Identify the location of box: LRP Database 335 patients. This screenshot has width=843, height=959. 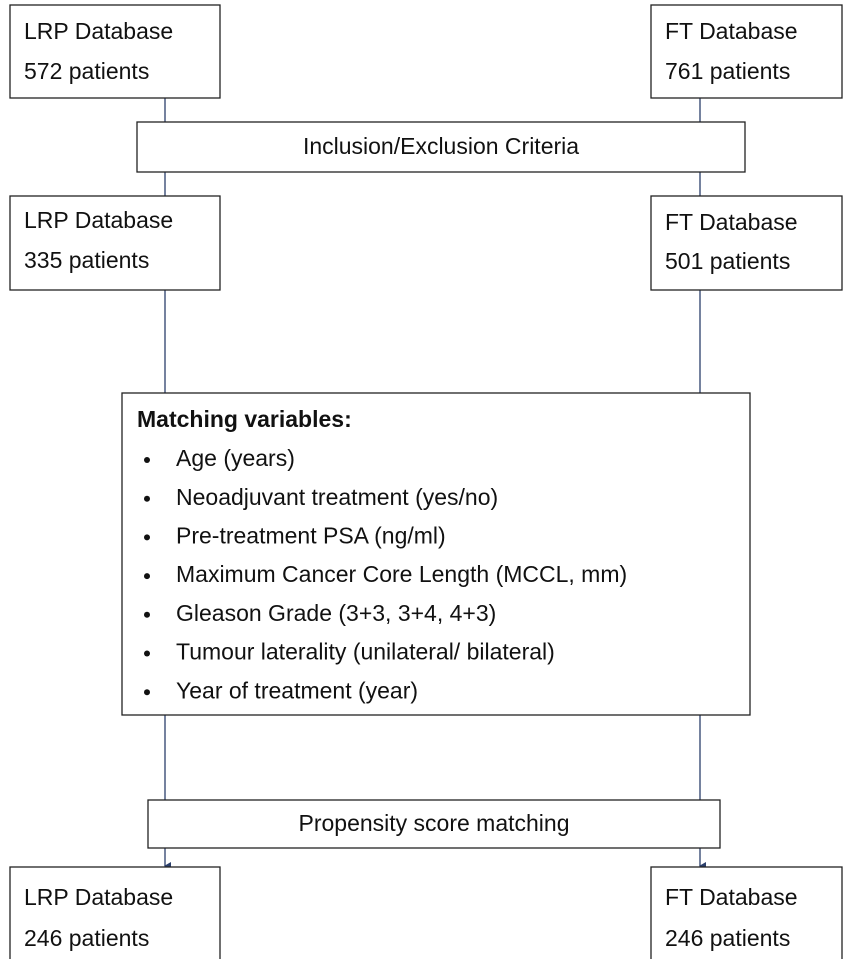
(115, 243).